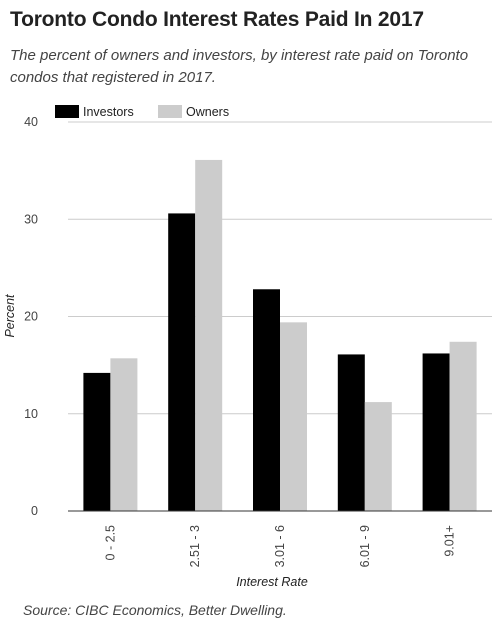 This screenshot has width=504, height=631. Describe the element at coordinates (108, 112) in the screenshot. I see `legend-label-investors: Investors` at that location.